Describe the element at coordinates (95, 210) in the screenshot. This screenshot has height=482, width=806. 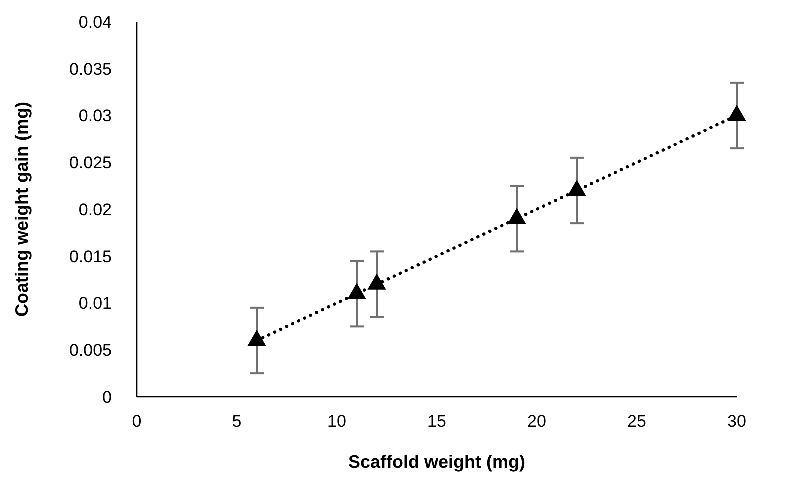
I see `y-tick-label: 0.02` at that location.